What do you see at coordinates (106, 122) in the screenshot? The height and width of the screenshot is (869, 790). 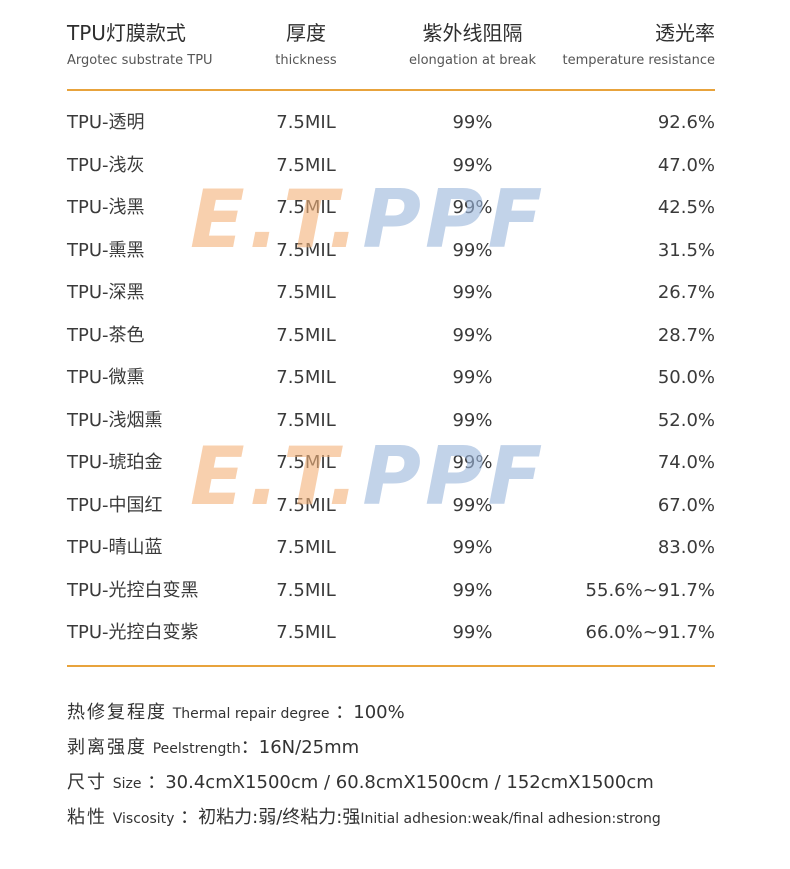 I see `cell-style: TPU-透明` at bounding box center [106, 122].